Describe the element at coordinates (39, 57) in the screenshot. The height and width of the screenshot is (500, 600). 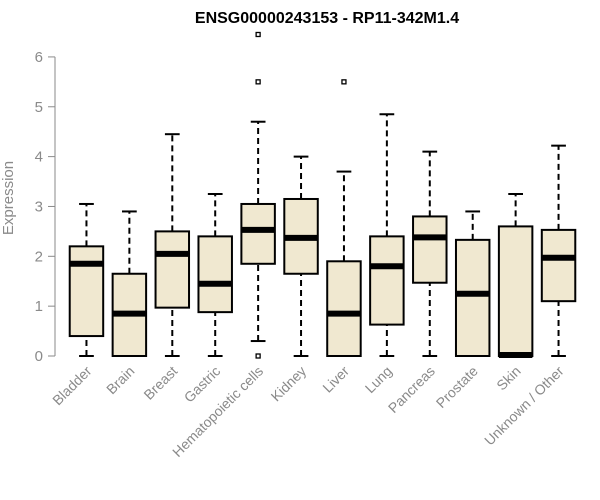
I see `y-tick-label: 6` at that location.